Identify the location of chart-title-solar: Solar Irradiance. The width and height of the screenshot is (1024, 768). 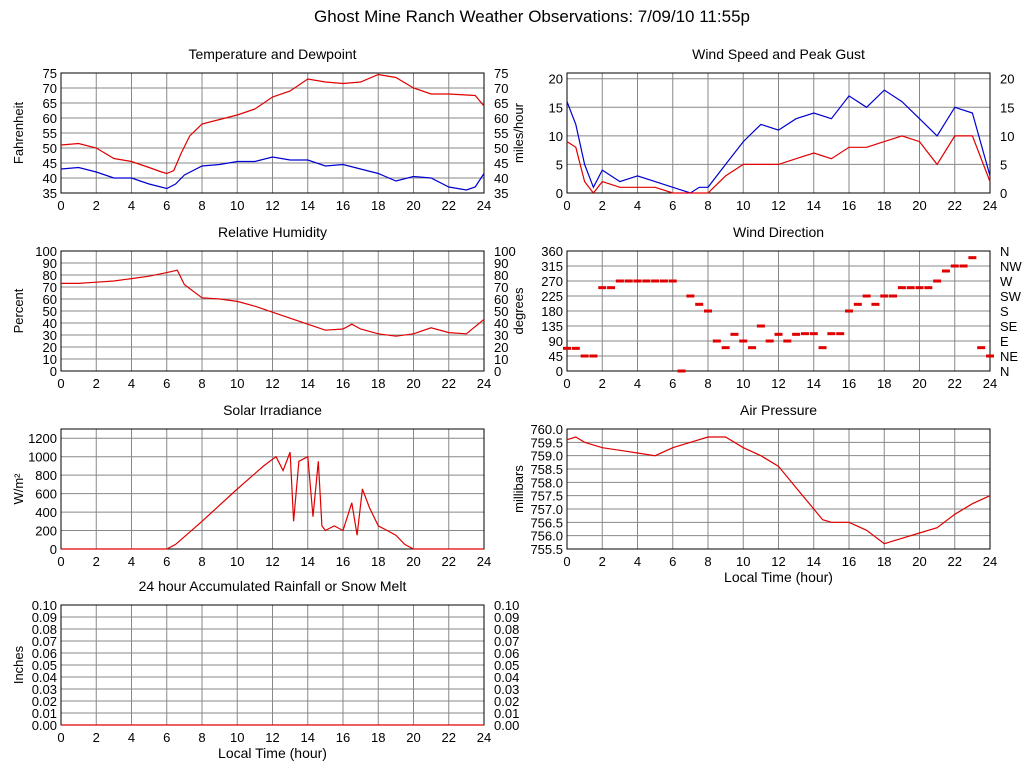
(272, 410).